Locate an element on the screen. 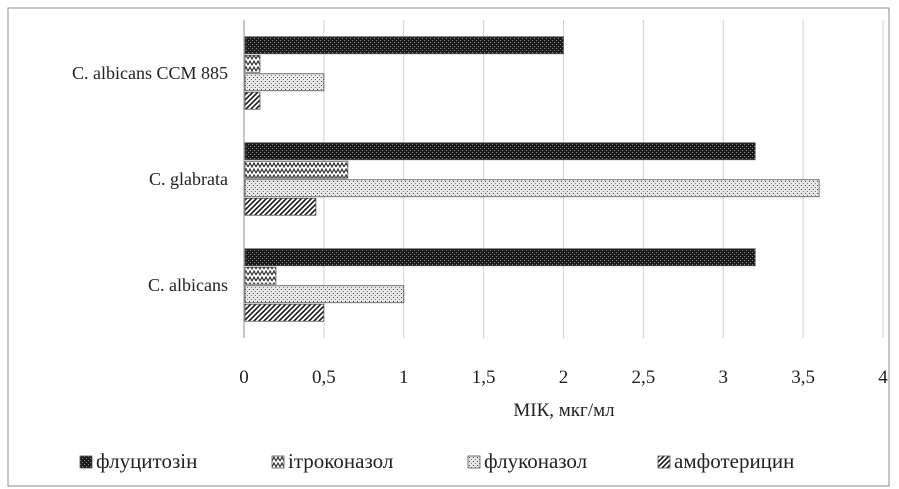 The image size is (899, 489). legend-label: флуконазол is located at coordinates (535, 461).